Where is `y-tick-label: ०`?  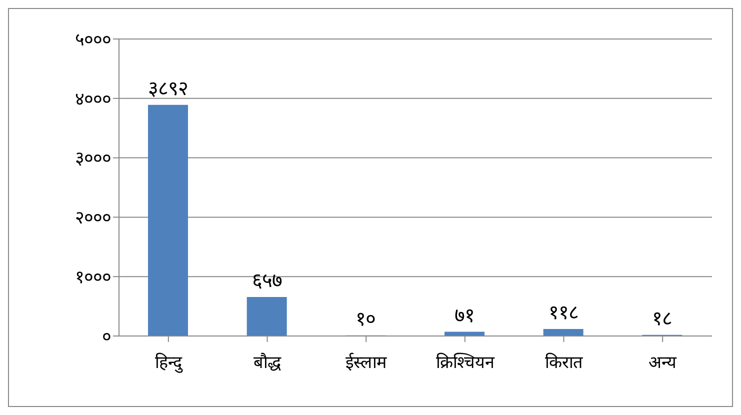 y-tick-label: ० is located at coordinates (106, 337).